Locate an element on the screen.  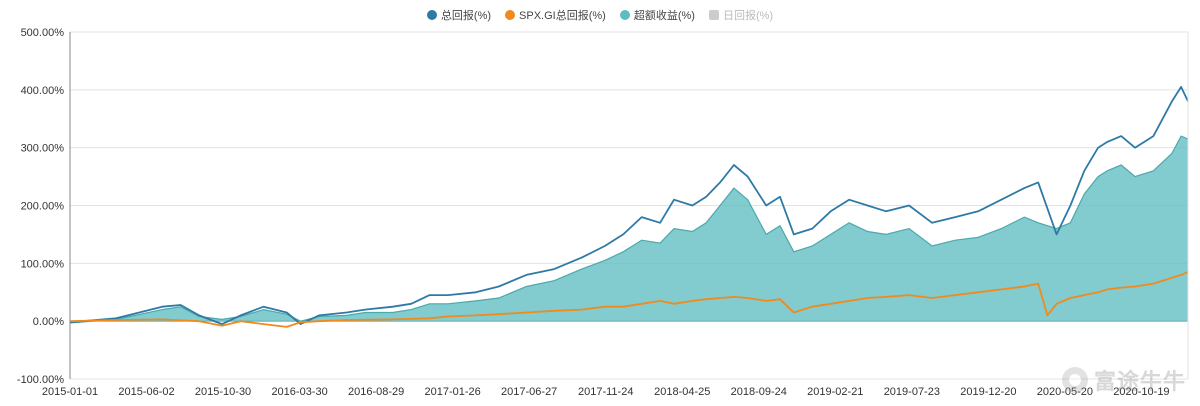
x-tick-label: 2019-12-20 is located at coordinates (988, 392).